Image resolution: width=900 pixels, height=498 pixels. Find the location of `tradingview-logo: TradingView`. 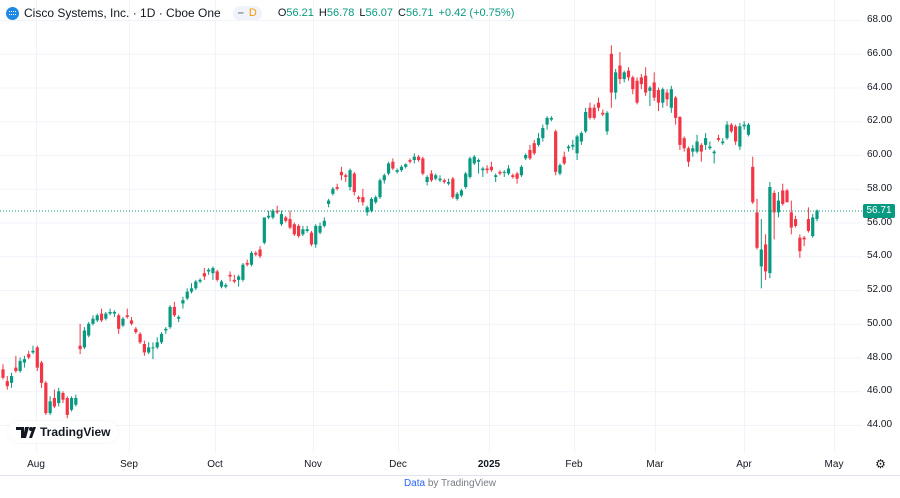

tradingview-logo: TradingView is located at coordinates (63, 432).